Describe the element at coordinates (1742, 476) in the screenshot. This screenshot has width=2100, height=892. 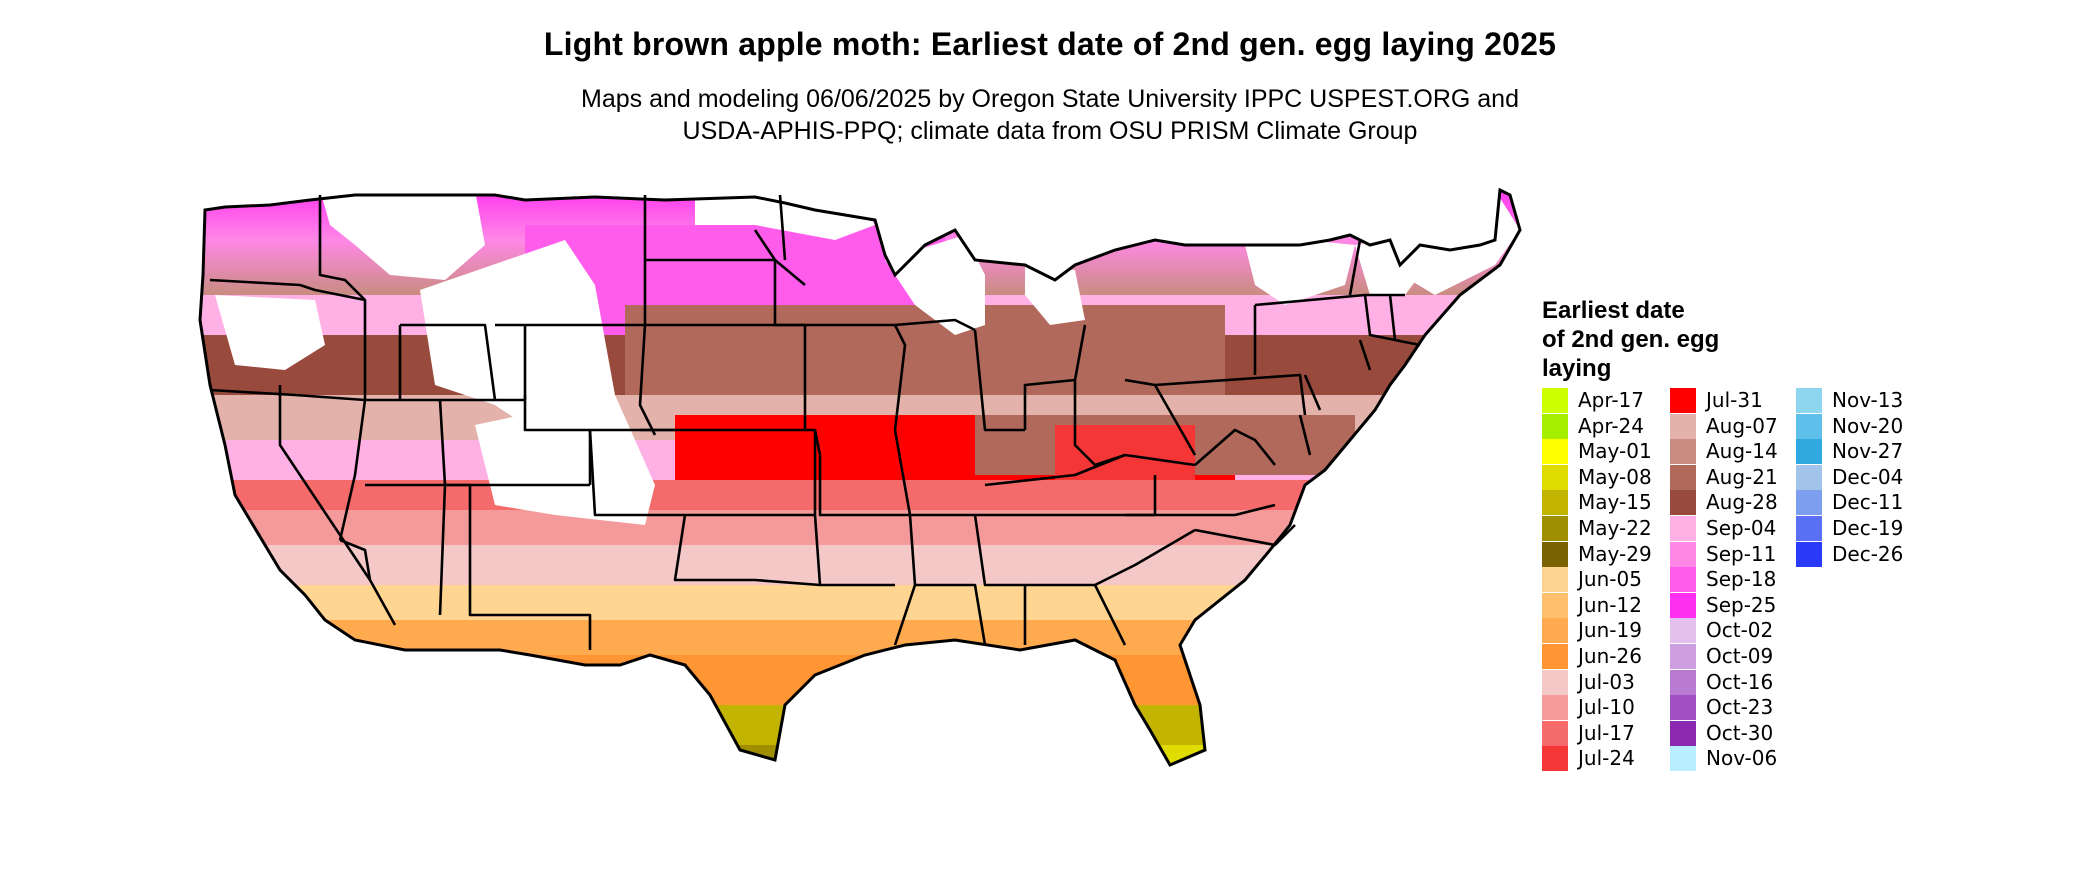
I see `legend-label: Aug-21` at that location.